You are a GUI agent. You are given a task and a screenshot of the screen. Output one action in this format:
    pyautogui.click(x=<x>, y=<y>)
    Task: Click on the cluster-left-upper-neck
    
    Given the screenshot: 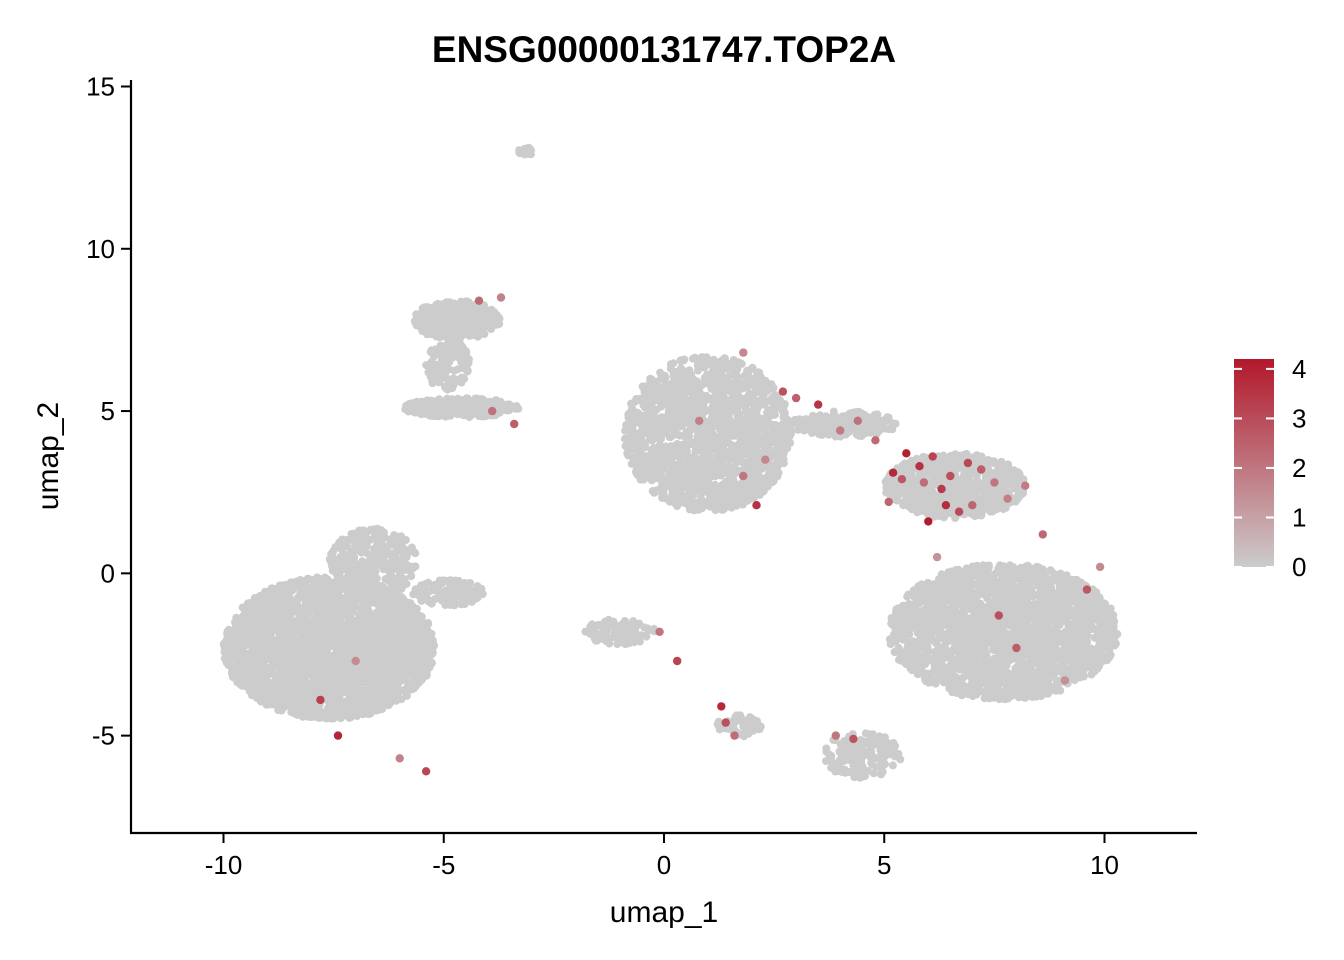 What is the action you would take?
    pyautogui.click(x=447, y=365)
    